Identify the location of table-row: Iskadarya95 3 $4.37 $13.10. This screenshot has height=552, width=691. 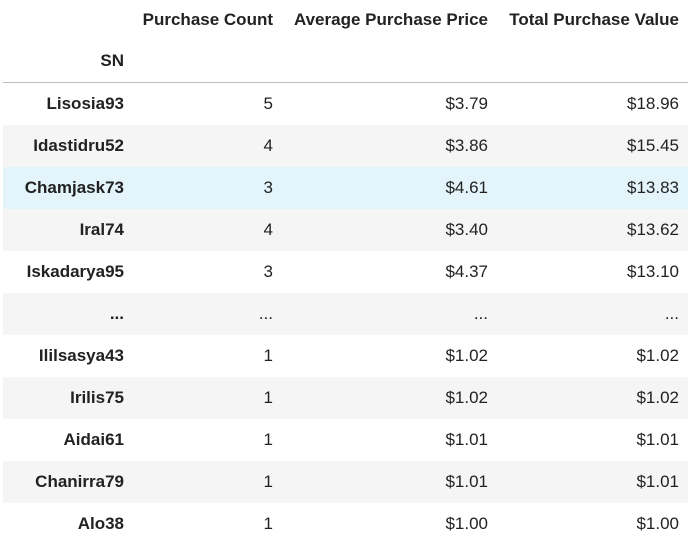
(345, 271).